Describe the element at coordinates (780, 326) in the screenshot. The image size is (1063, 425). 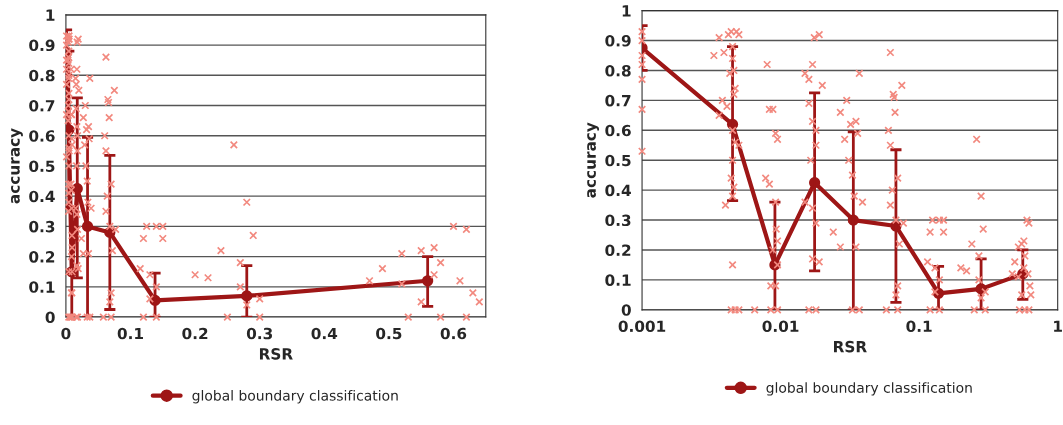
I see `x-tick-label: 0.01` at that location.